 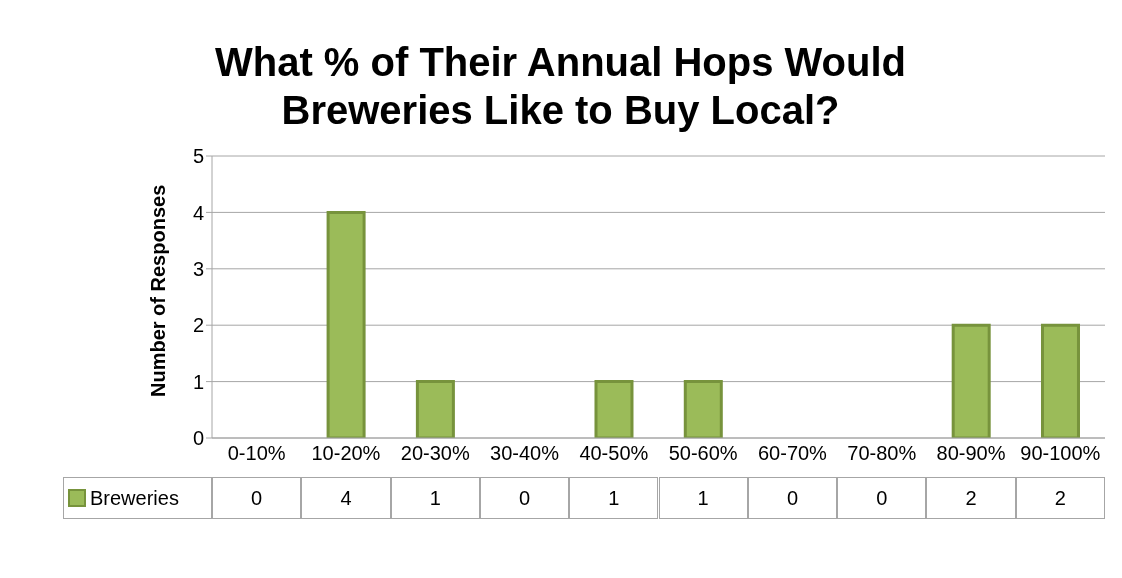 I want to click on y-tick-label: 0, so click(x=198, y=438).